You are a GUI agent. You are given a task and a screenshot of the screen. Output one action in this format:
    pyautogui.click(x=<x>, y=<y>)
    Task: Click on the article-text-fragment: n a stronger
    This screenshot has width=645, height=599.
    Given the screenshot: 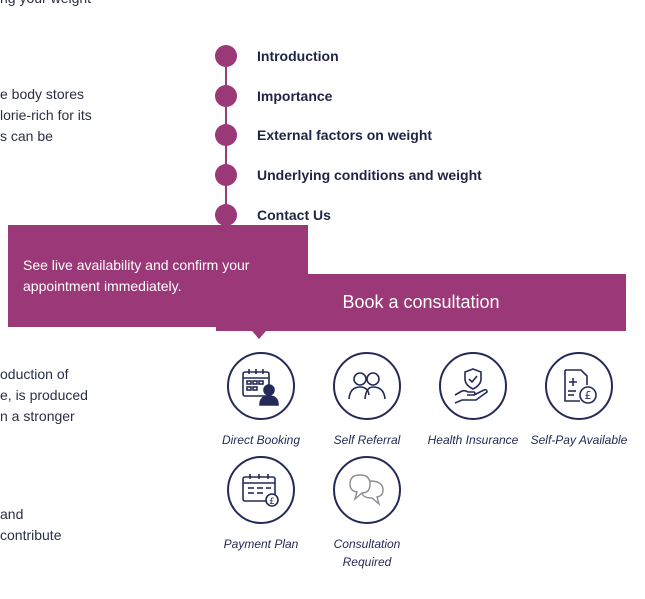 What is the action you would take?
    pyautogui.click(x=37, y=416)
    